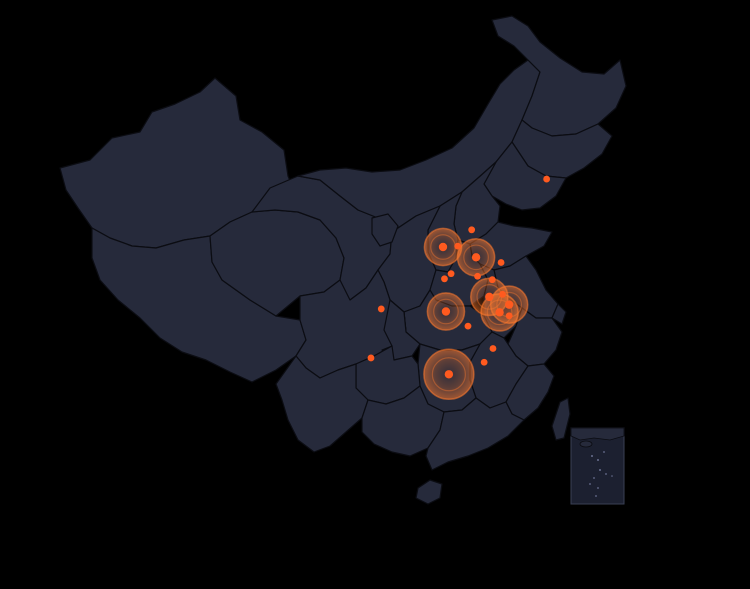 The width and height of the screenshot is (750, 589). Describe the element at coordinates (459, 277) in the screenshot. I see `point-layer` at that location.